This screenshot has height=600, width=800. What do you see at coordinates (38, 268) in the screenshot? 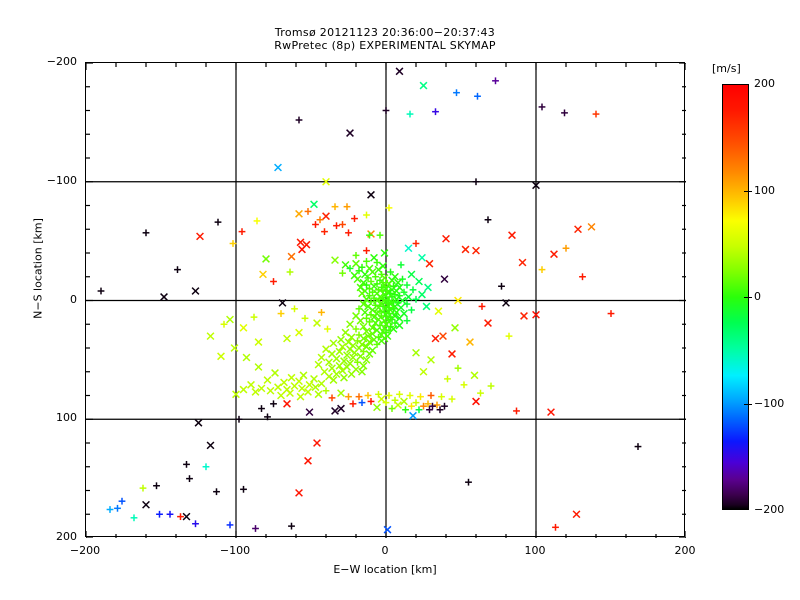
I see `y-axis-label: N−S location [km]` at bounding box center [38, 268].